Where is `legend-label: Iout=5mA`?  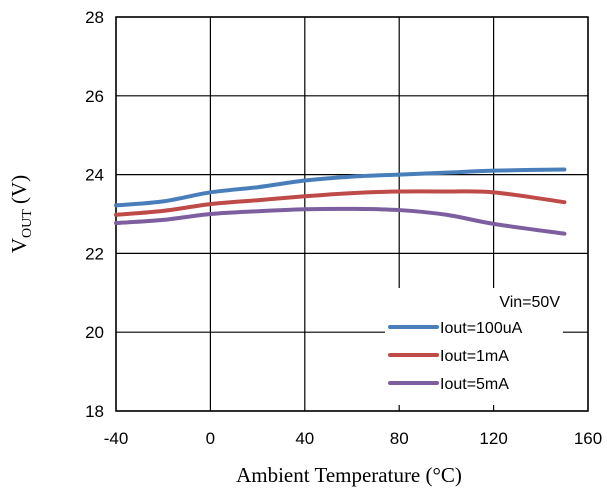 legend-label: Iout=5mA is located at coordinates (474, 384).